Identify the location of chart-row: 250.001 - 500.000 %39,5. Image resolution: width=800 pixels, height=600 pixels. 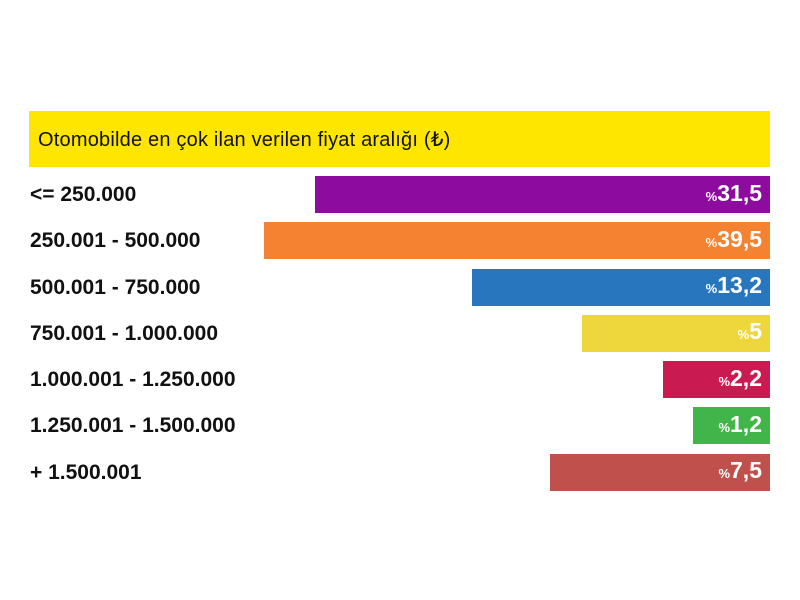
(400, 241).